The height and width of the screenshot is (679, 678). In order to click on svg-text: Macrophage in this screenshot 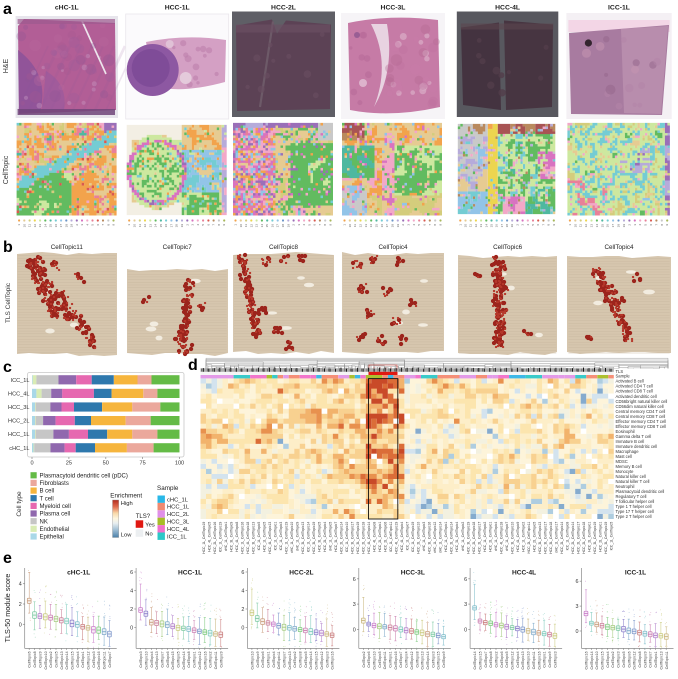, I will do `click(628, 451)`.